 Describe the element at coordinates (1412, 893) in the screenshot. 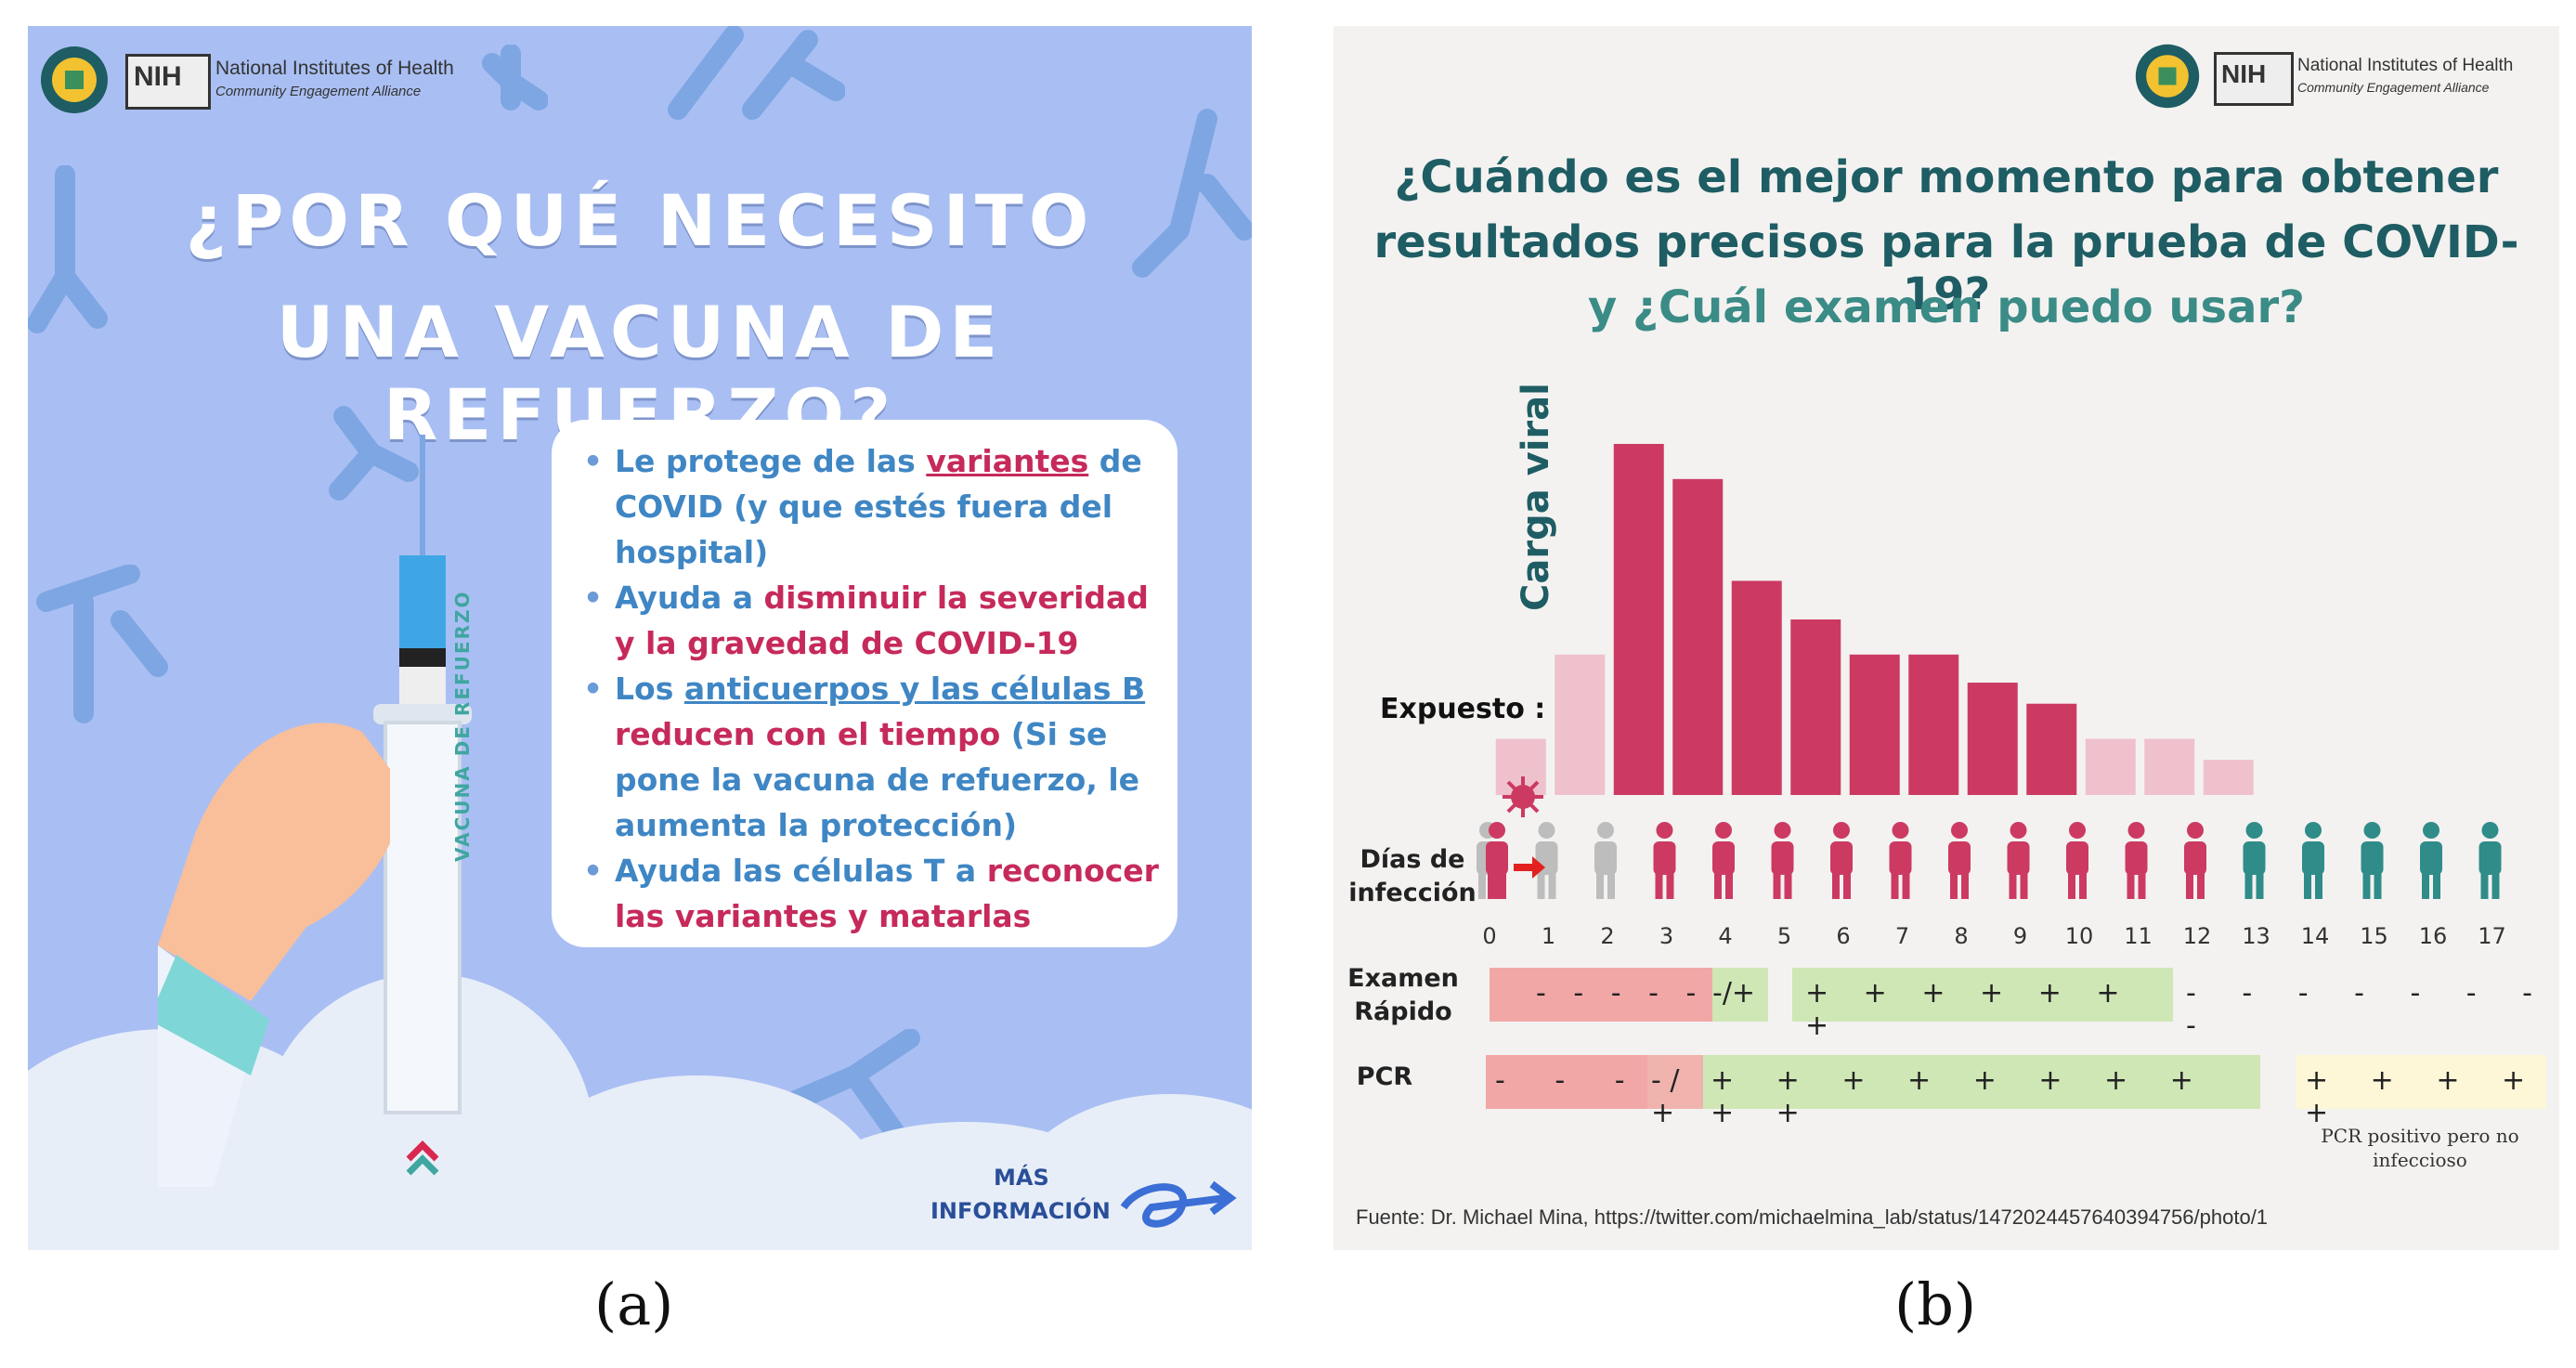

I see `days-label-line2: infección` at that location.